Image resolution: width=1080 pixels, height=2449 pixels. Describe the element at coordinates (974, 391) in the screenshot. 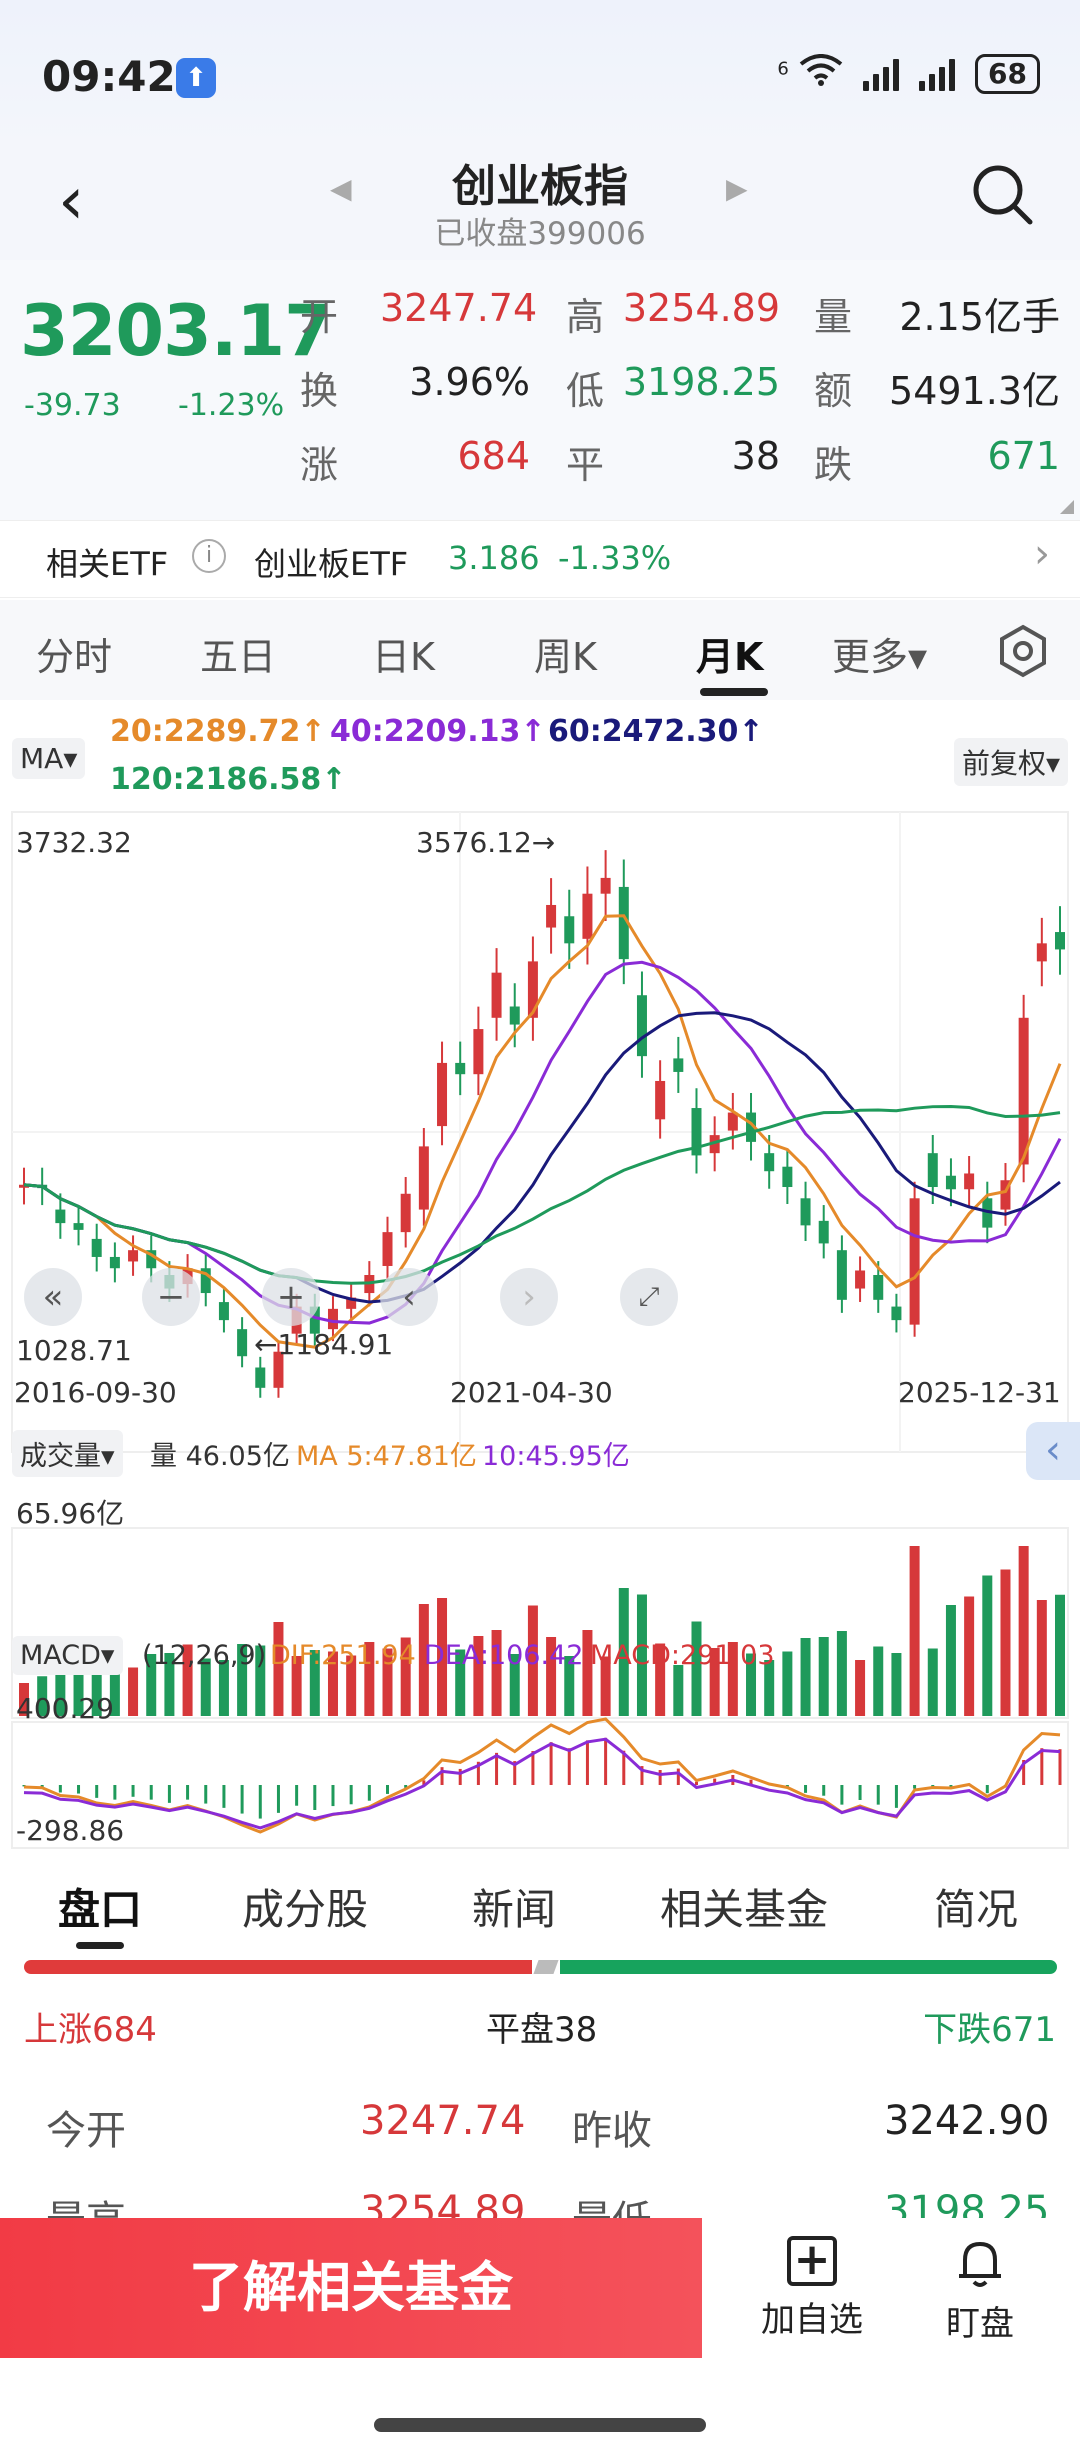

I see `quote-value-5: 5491.3亿` at that location.